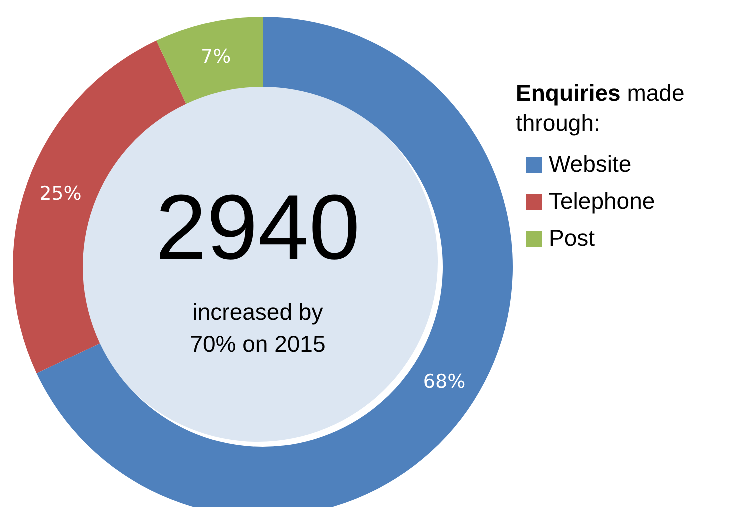  Describe the element at coordinates (61, 194) in the screenshot. I see `data-label: 25%` at that location.